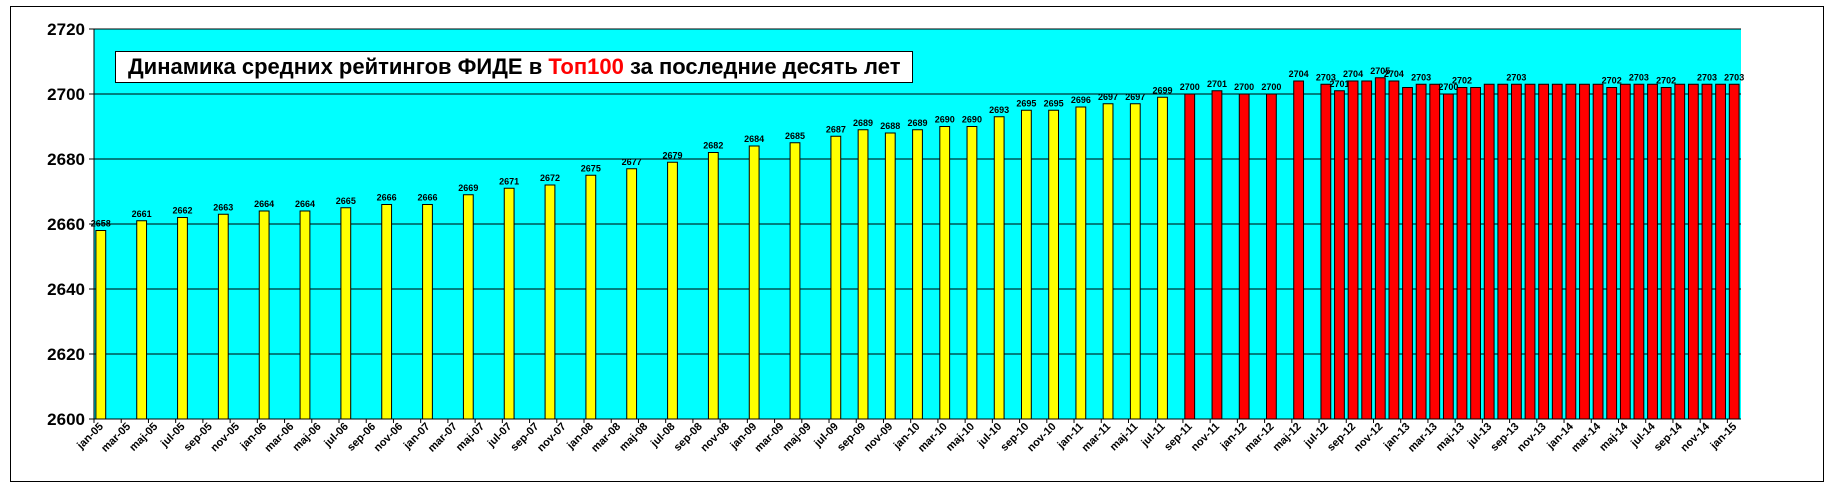 The height and width of the screenshot is (496, 1836). I want to click on x-tick-label: maj-13, so click(1450, 437).